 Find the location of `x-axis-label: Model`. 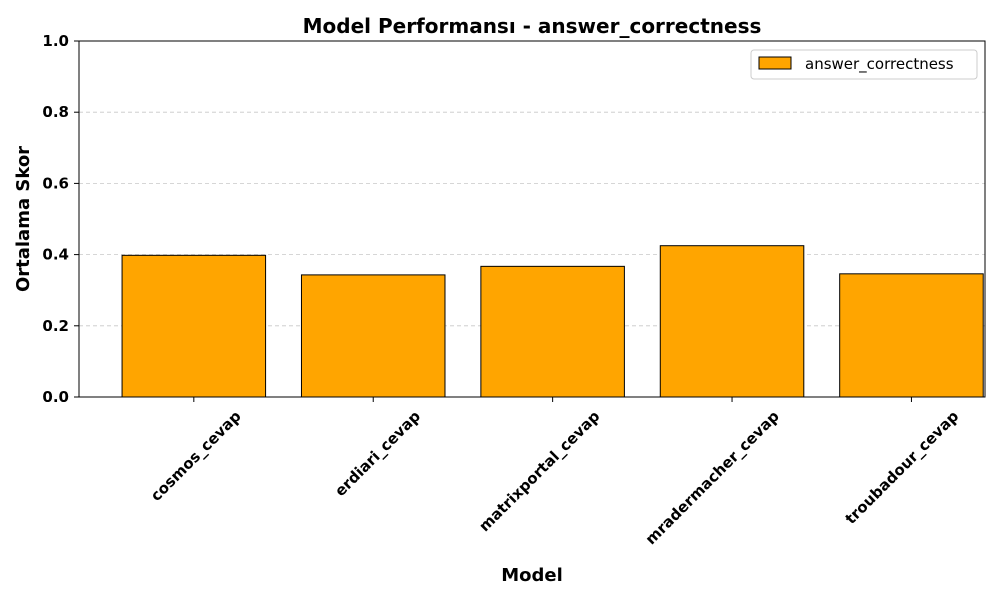

x-axis-label: Model is located at coordinates (532, 575).